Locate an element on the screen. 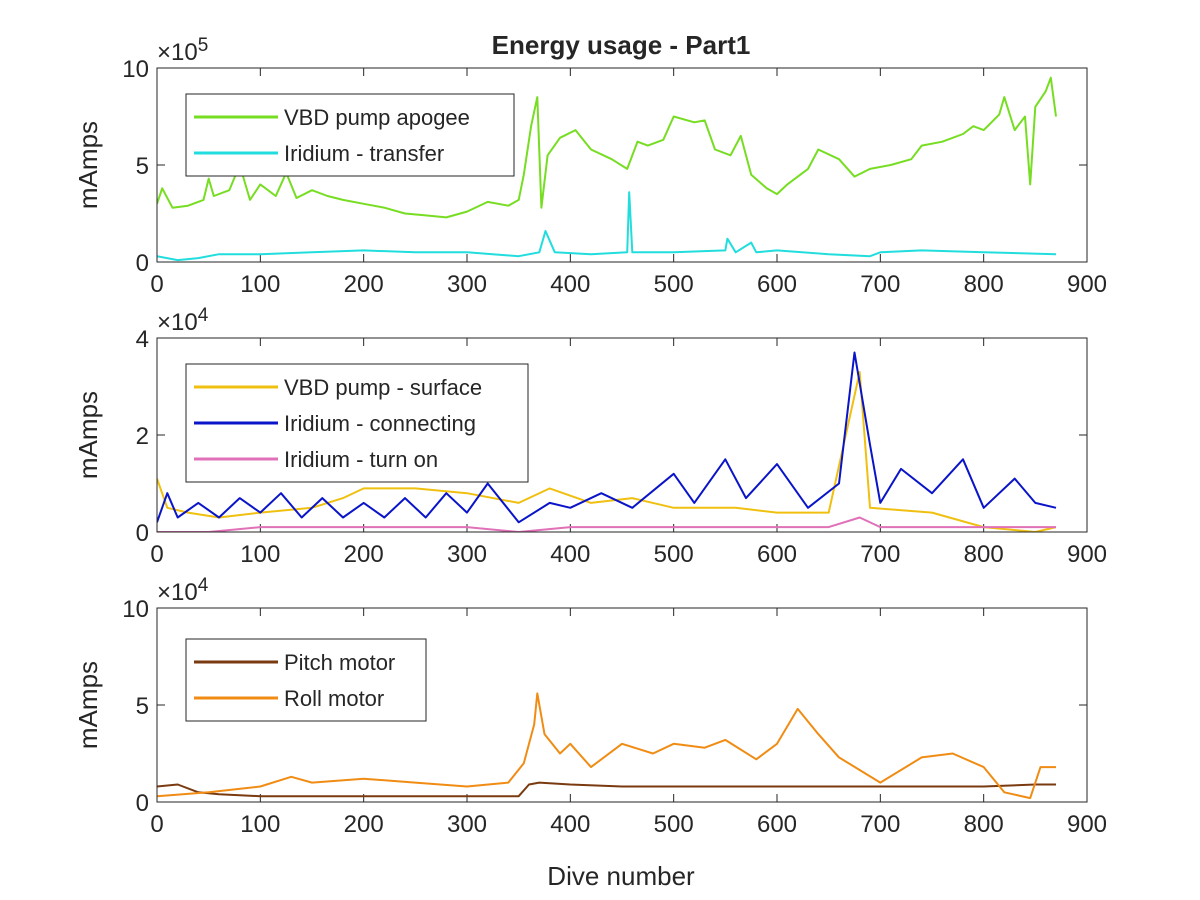 The height and width of the screenshot is (900, 1200). legend-label: Iridium - transfer is located at coordinates (364, 153).